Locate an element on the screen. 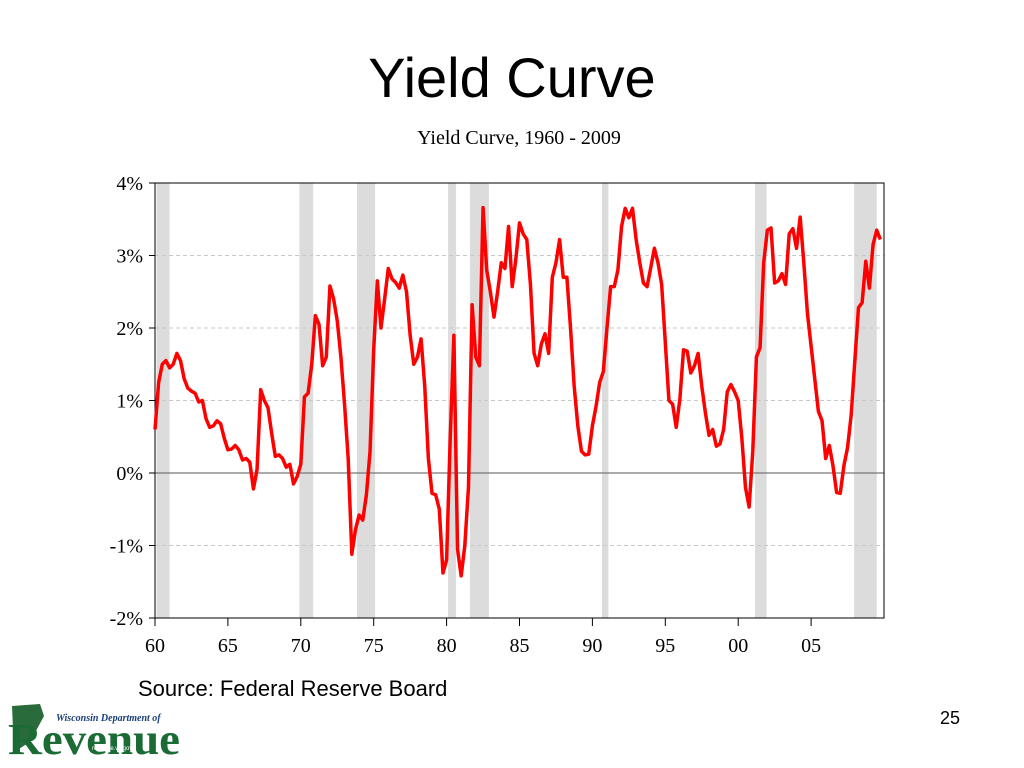 Image resolution: width=1024 pixels, height=768 pixels. y-tick-label: 2% is located at coordinates (129, 329).